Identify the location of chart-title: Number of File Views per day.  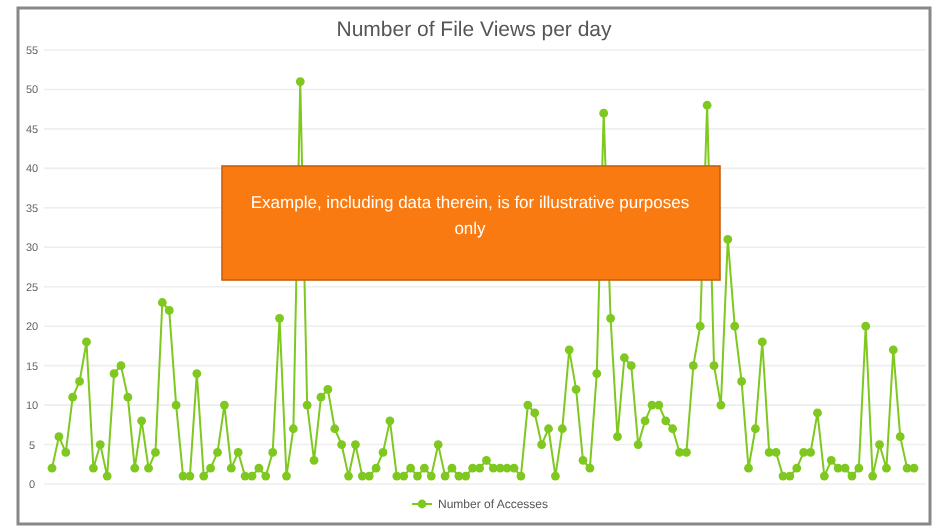
(475, 30).